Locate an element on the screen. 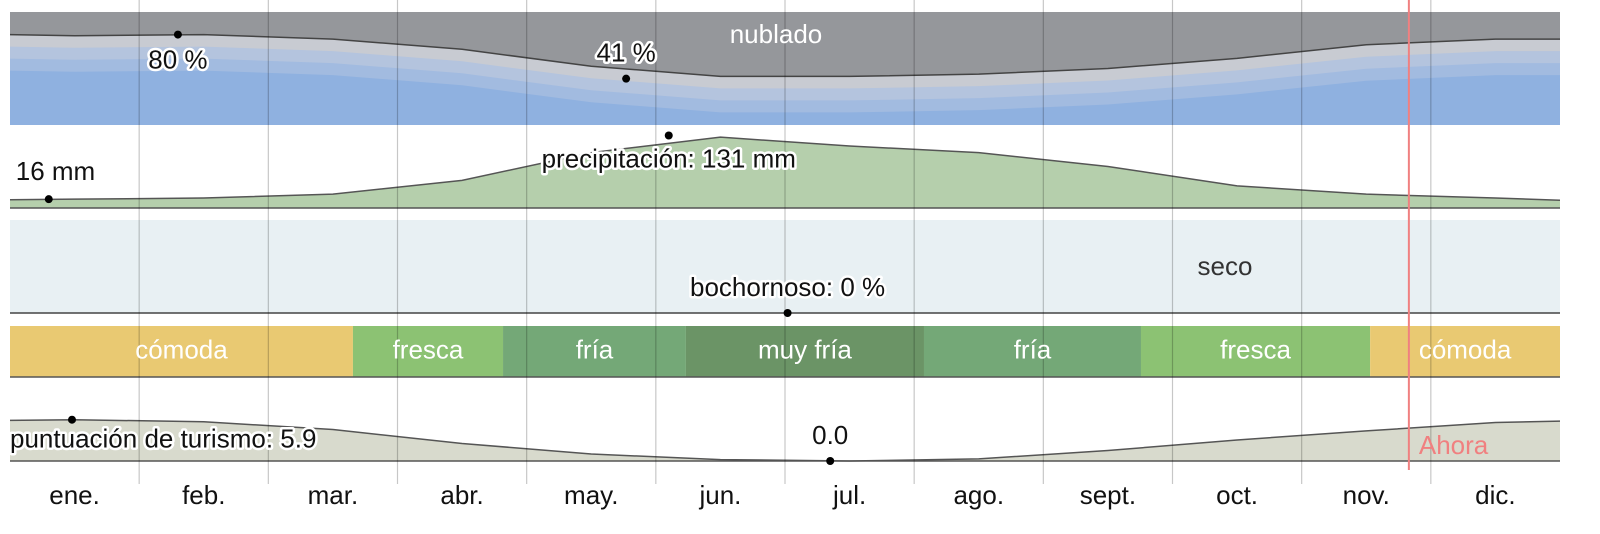 The height and width of the screenshot is (534, 1600). panel-title: nublado is located at coordinates (776, 34).